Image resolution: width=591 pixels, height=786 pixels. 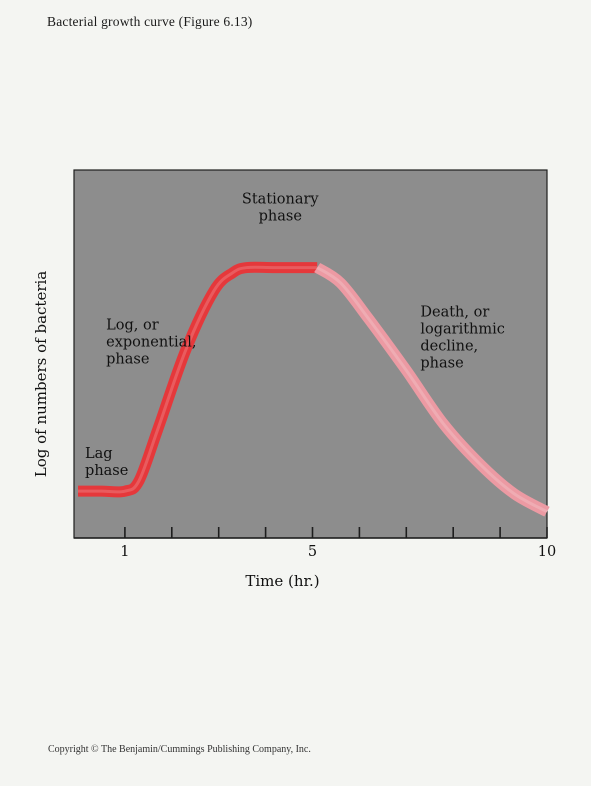 What do you see at coordinates (150, 21) in the screenshot?
I see `page-title: Bacterial growth curve (Figure 6.13)` at bounding box center [150, 21].